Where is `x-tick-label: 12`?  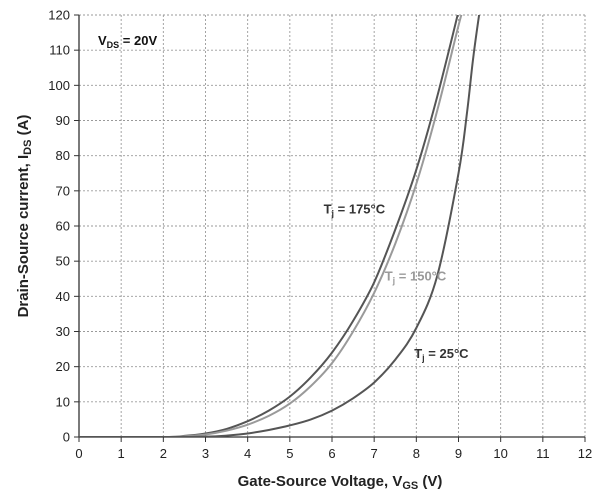 x-tick-label: 12 is located at coordinates (585, 453).